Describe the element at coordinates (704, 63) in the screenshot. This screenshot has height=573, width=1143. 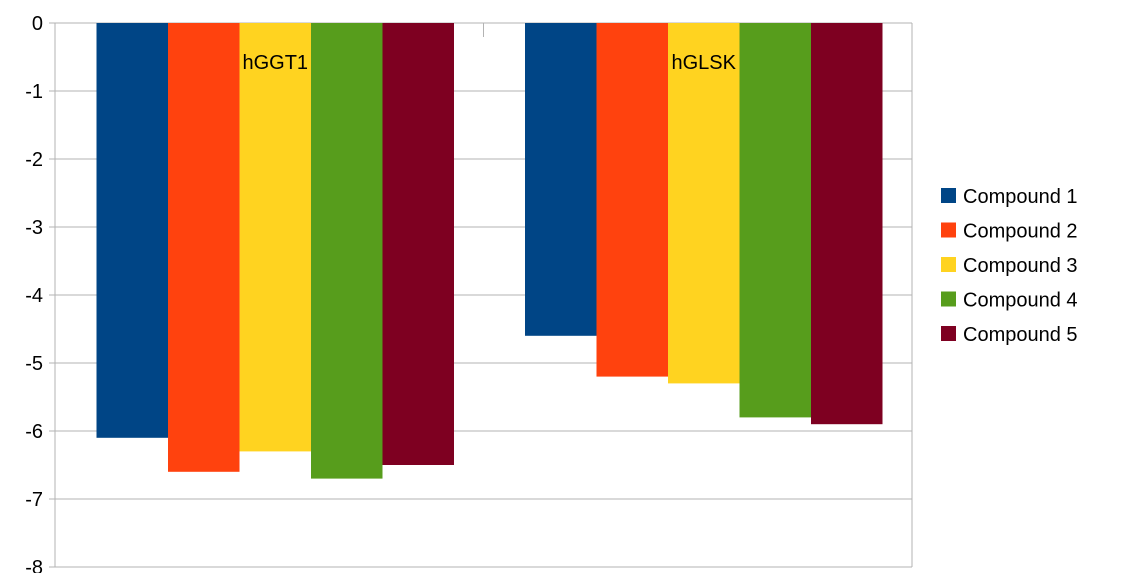
I see `category-label: hGLSK` at that location.